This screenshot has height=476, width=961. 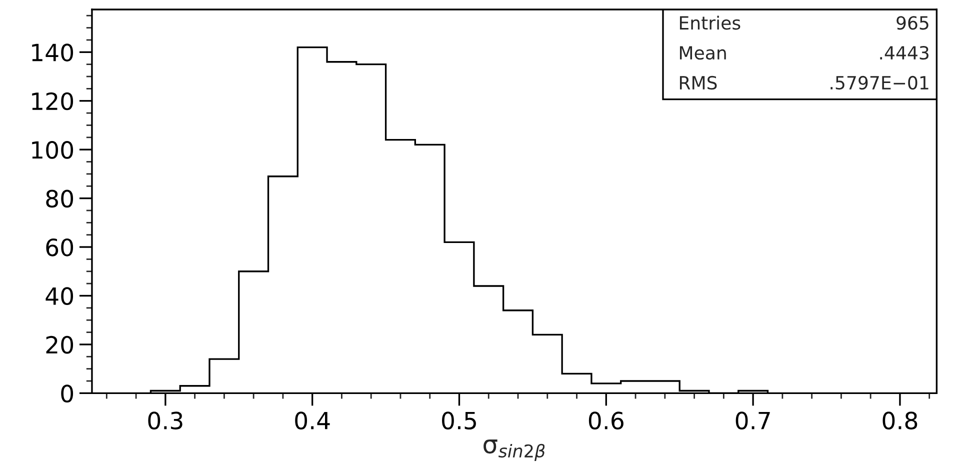 What do you see at coordinates (60, 296) in the screenshot?
I see `y-tick-label: 40` at bounding box center [60, 296].